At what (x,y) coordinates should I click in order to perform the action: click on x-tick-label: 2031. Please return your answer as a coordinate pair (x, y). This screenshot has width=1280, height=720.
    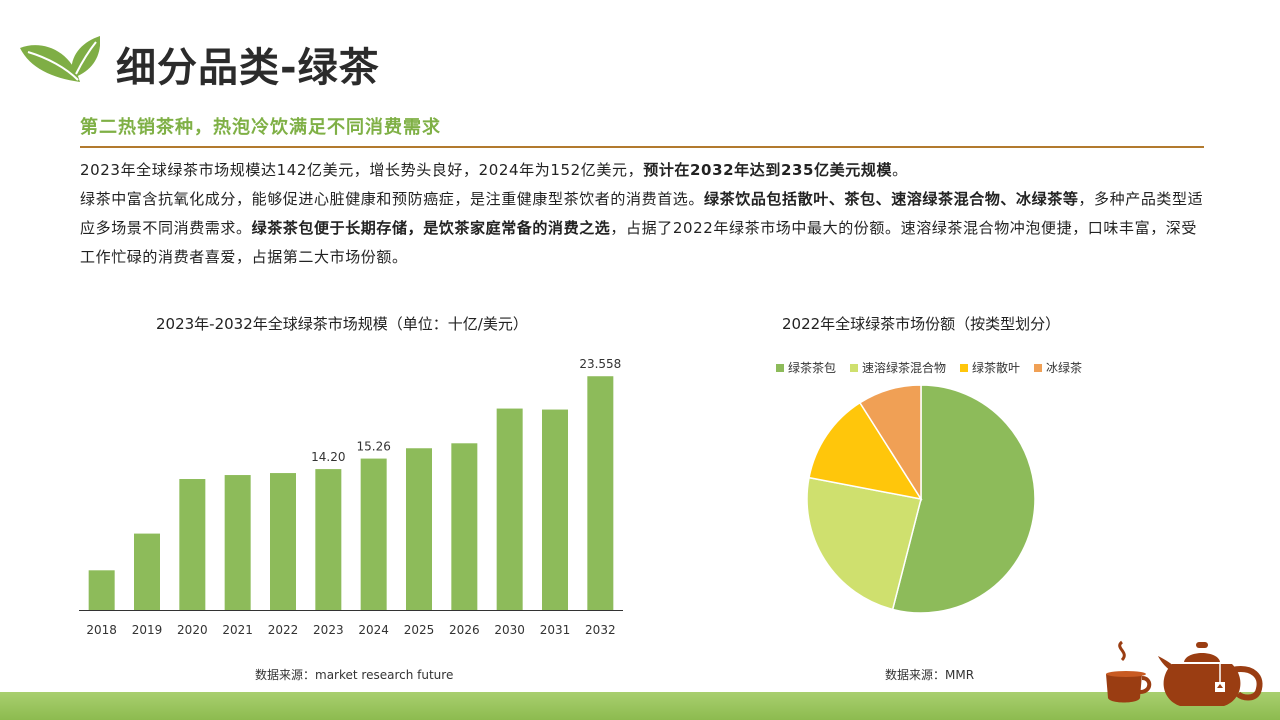
    Looking at the image, I should click on (555, 630).